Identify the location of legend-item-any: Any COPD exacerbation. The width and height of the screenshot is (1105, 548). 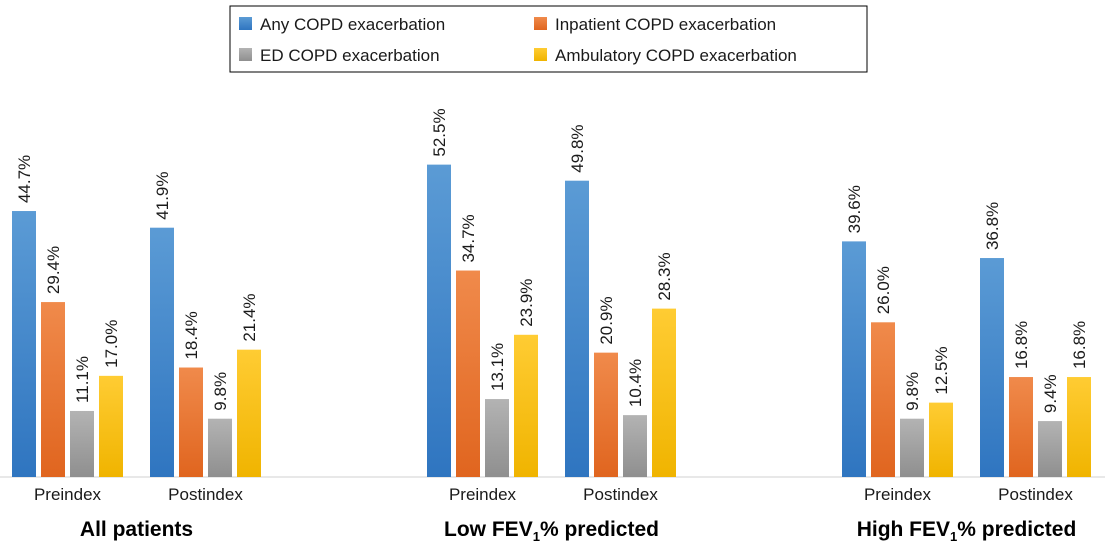
(342, 24).